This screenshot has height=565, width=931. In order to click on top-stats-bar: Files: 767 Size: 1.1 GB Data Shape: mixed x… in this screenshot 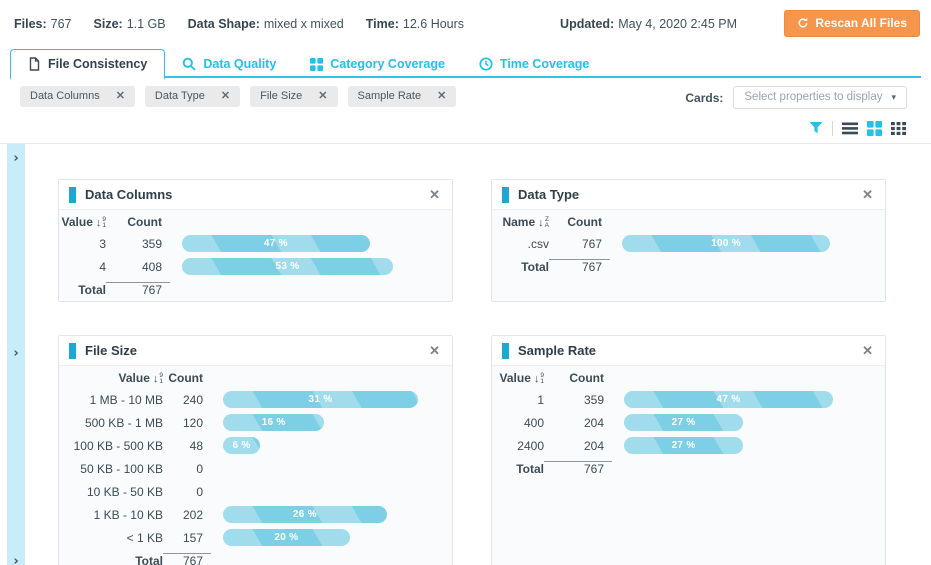, I will do `click(465, 23)`.